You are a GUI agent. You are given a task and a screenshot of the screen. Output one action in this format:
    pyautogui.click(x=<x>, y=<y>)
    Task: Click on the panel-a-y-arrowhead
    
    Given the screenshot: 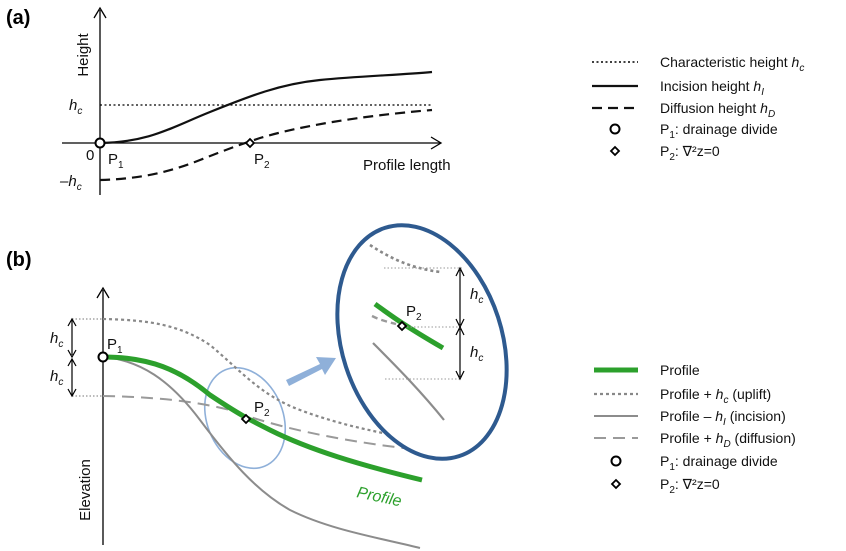 What is the action you would take?
    pyautogui.click(x=100, y=12)
    